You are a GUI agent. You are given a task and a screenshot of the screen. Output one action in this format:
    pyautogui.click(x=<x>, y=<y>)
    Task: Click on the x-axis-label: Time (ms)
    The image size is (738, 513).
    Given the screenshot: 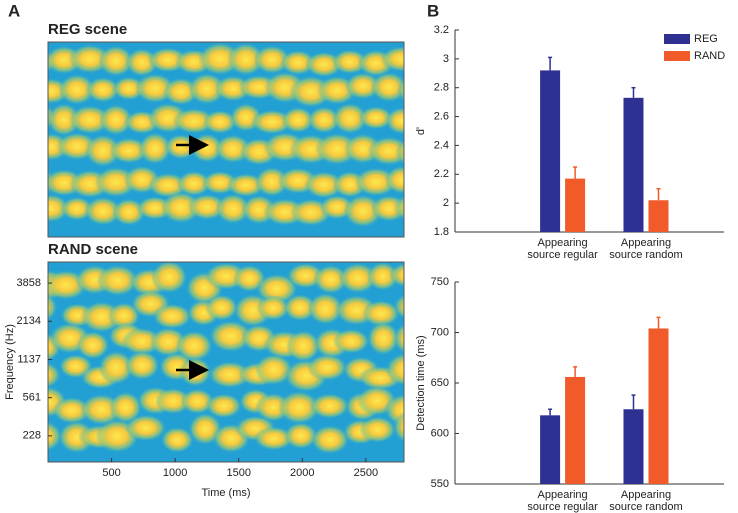 What is the action you would take?
    pyautogui.click(x=225, y=493)
    